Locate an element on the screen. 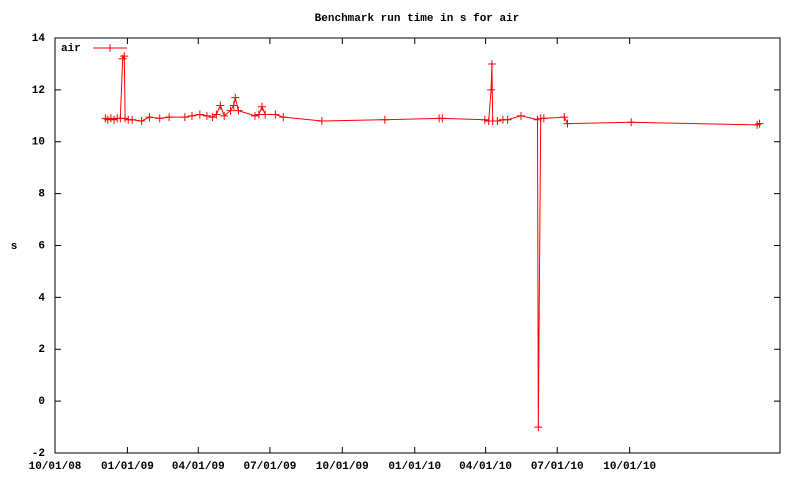 This screenshot has width=800, height=480. y-tick-label: 4 is located at coordinates (41, 298).